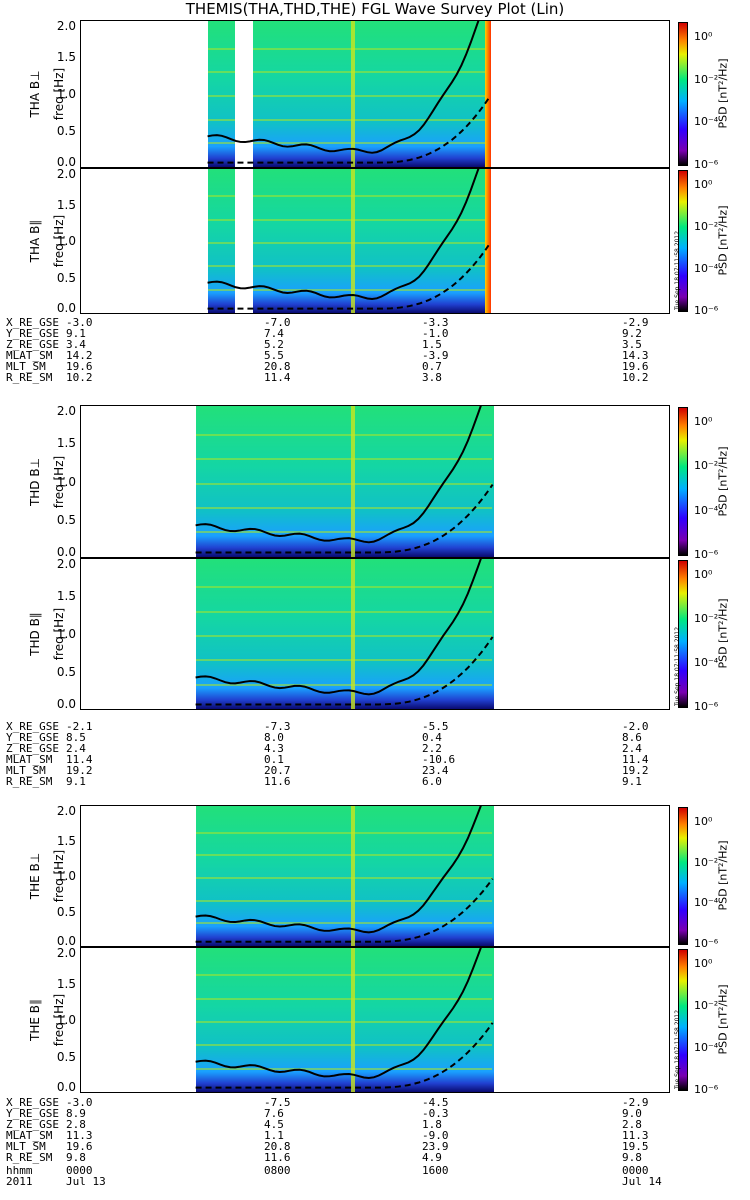  Describe the element at coordinates (277, 1102) in the screenshot. I see `orbit-value: -7.5` at that location.